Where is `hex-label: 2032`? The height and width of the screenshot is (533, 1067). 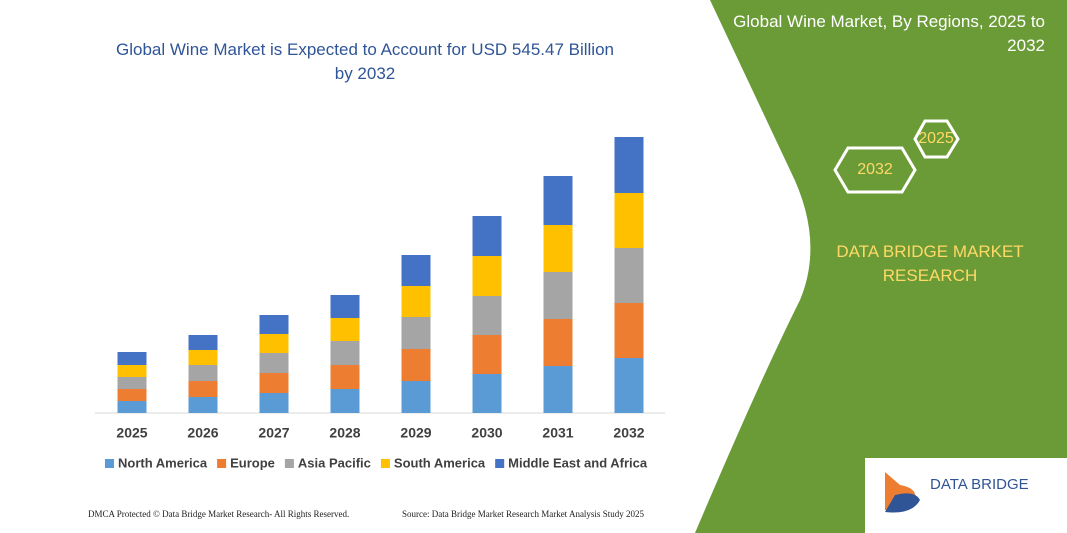
hex-label: 2032 is located at coordinates (875, 169).